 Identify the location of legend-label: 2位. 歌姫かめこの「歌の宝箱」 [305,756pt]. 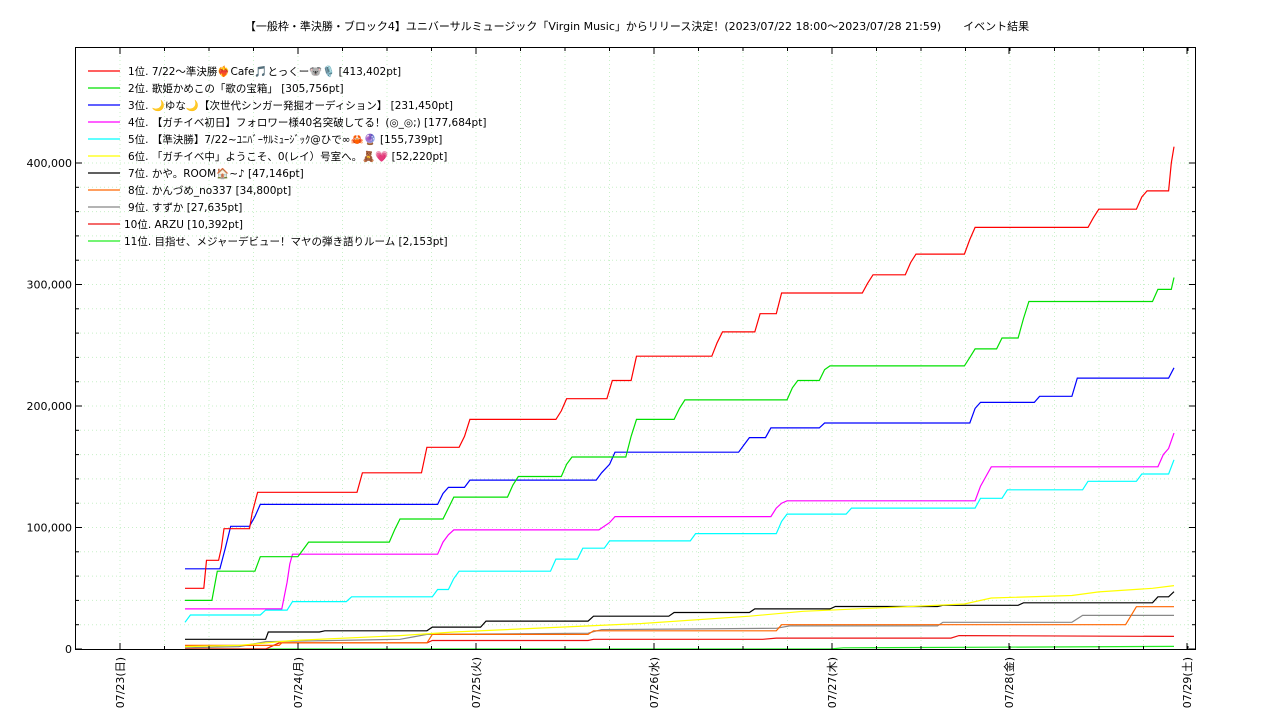
(236, 88).